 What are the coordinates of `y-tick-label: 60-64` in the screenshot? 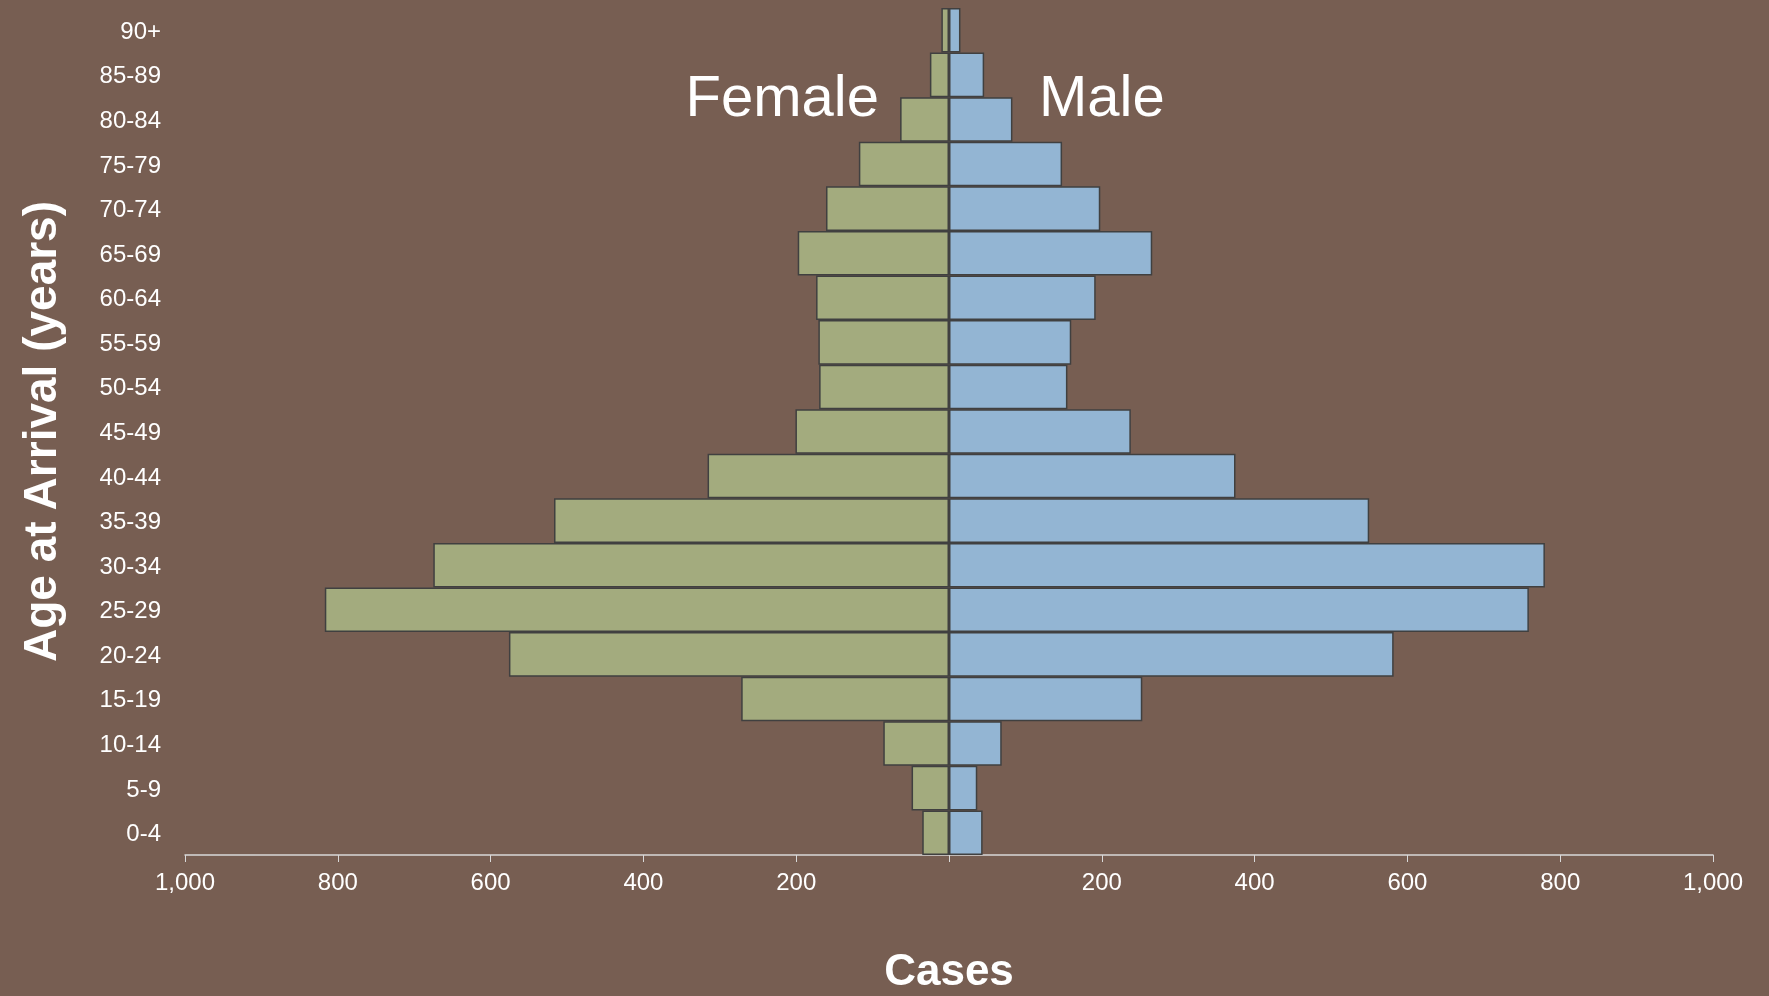 It's located at (130, 298).